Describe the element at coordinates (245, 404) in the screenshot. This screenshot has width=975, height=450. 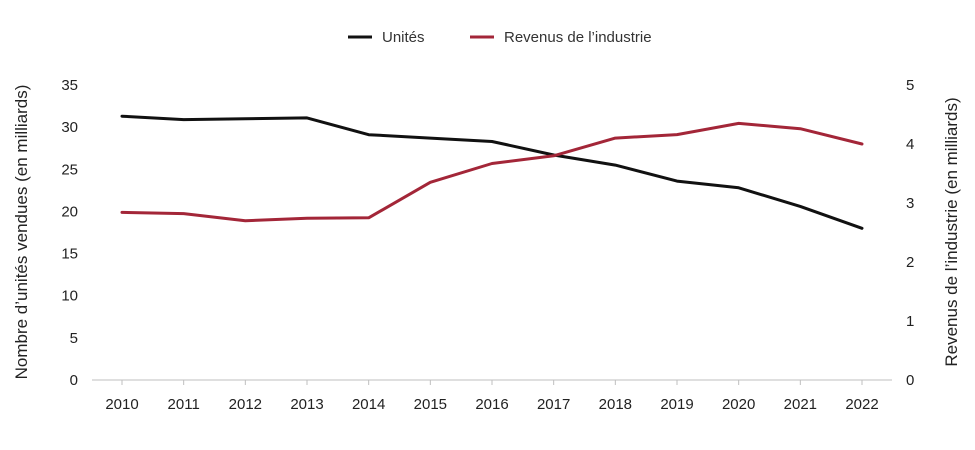
I see `x-tick-label: 2012` at that location.